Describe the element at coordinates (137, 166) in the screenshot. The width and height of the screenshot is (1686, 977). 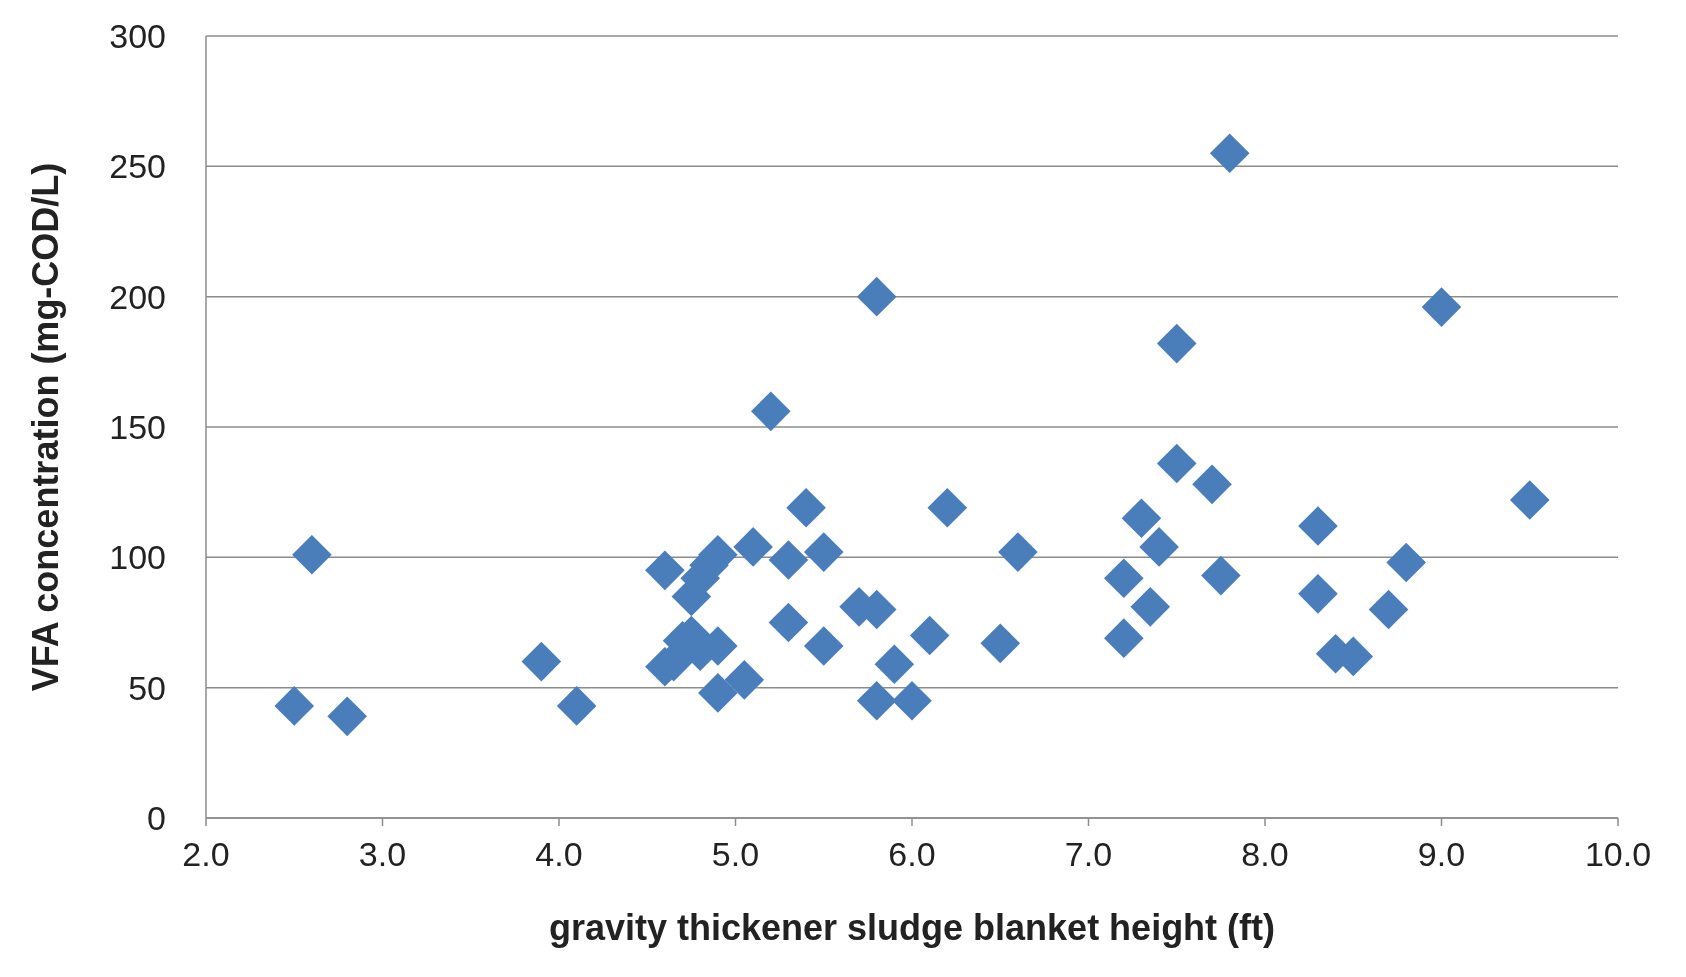
I see `y-tick-label: 250` at that location.